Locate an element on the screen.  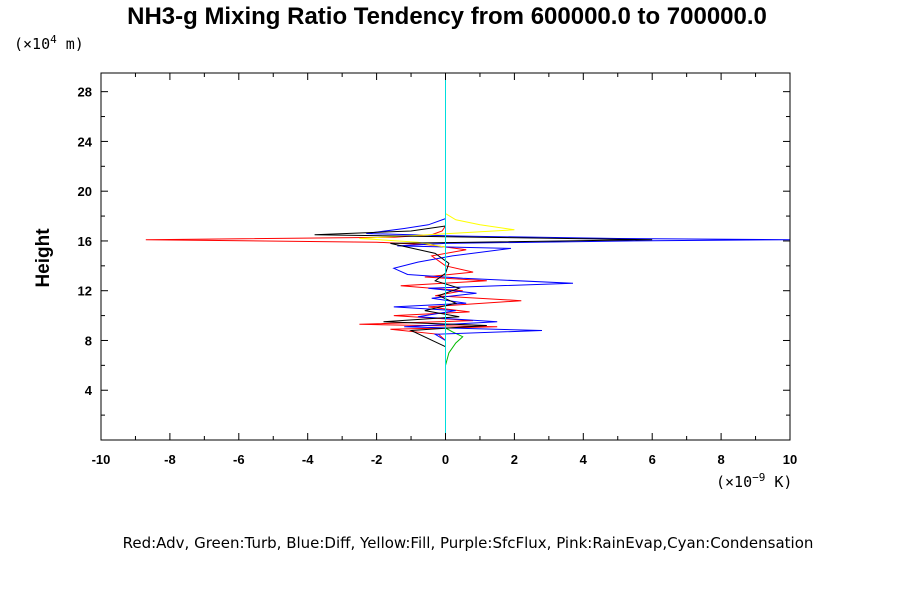
x-tick-label: -8 is located at coordinates (170, 459).